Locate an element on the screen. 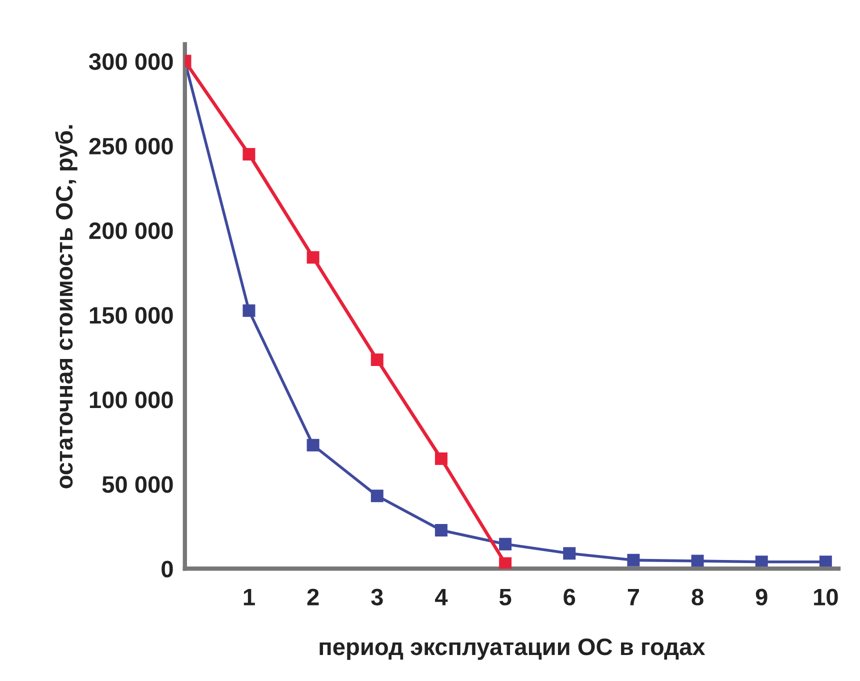 This screenshot has height=681, width=860. x-tick-label: 9 is located at coordinates (762, 597).